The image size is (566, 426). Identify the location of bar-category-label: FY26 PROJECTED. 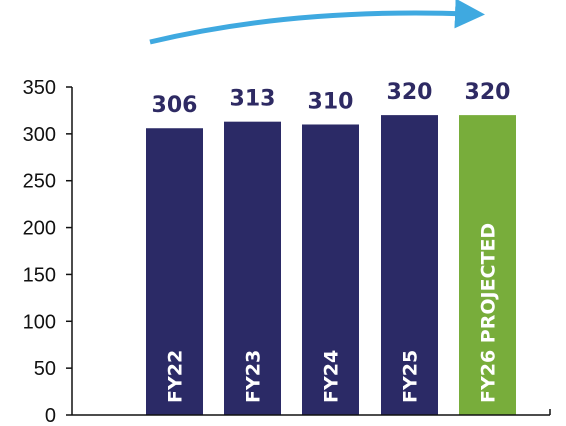
(489, 313).